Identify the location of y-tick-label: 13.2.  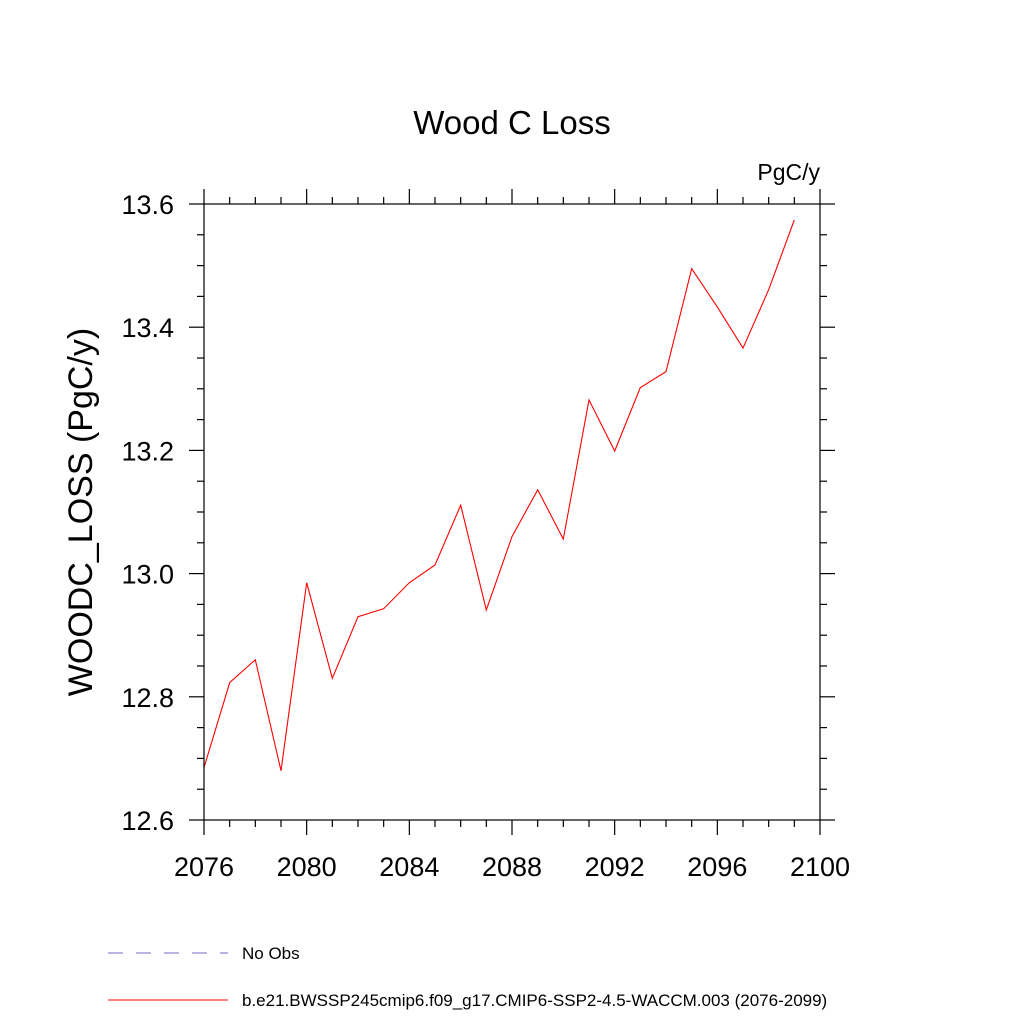
(147, 451).